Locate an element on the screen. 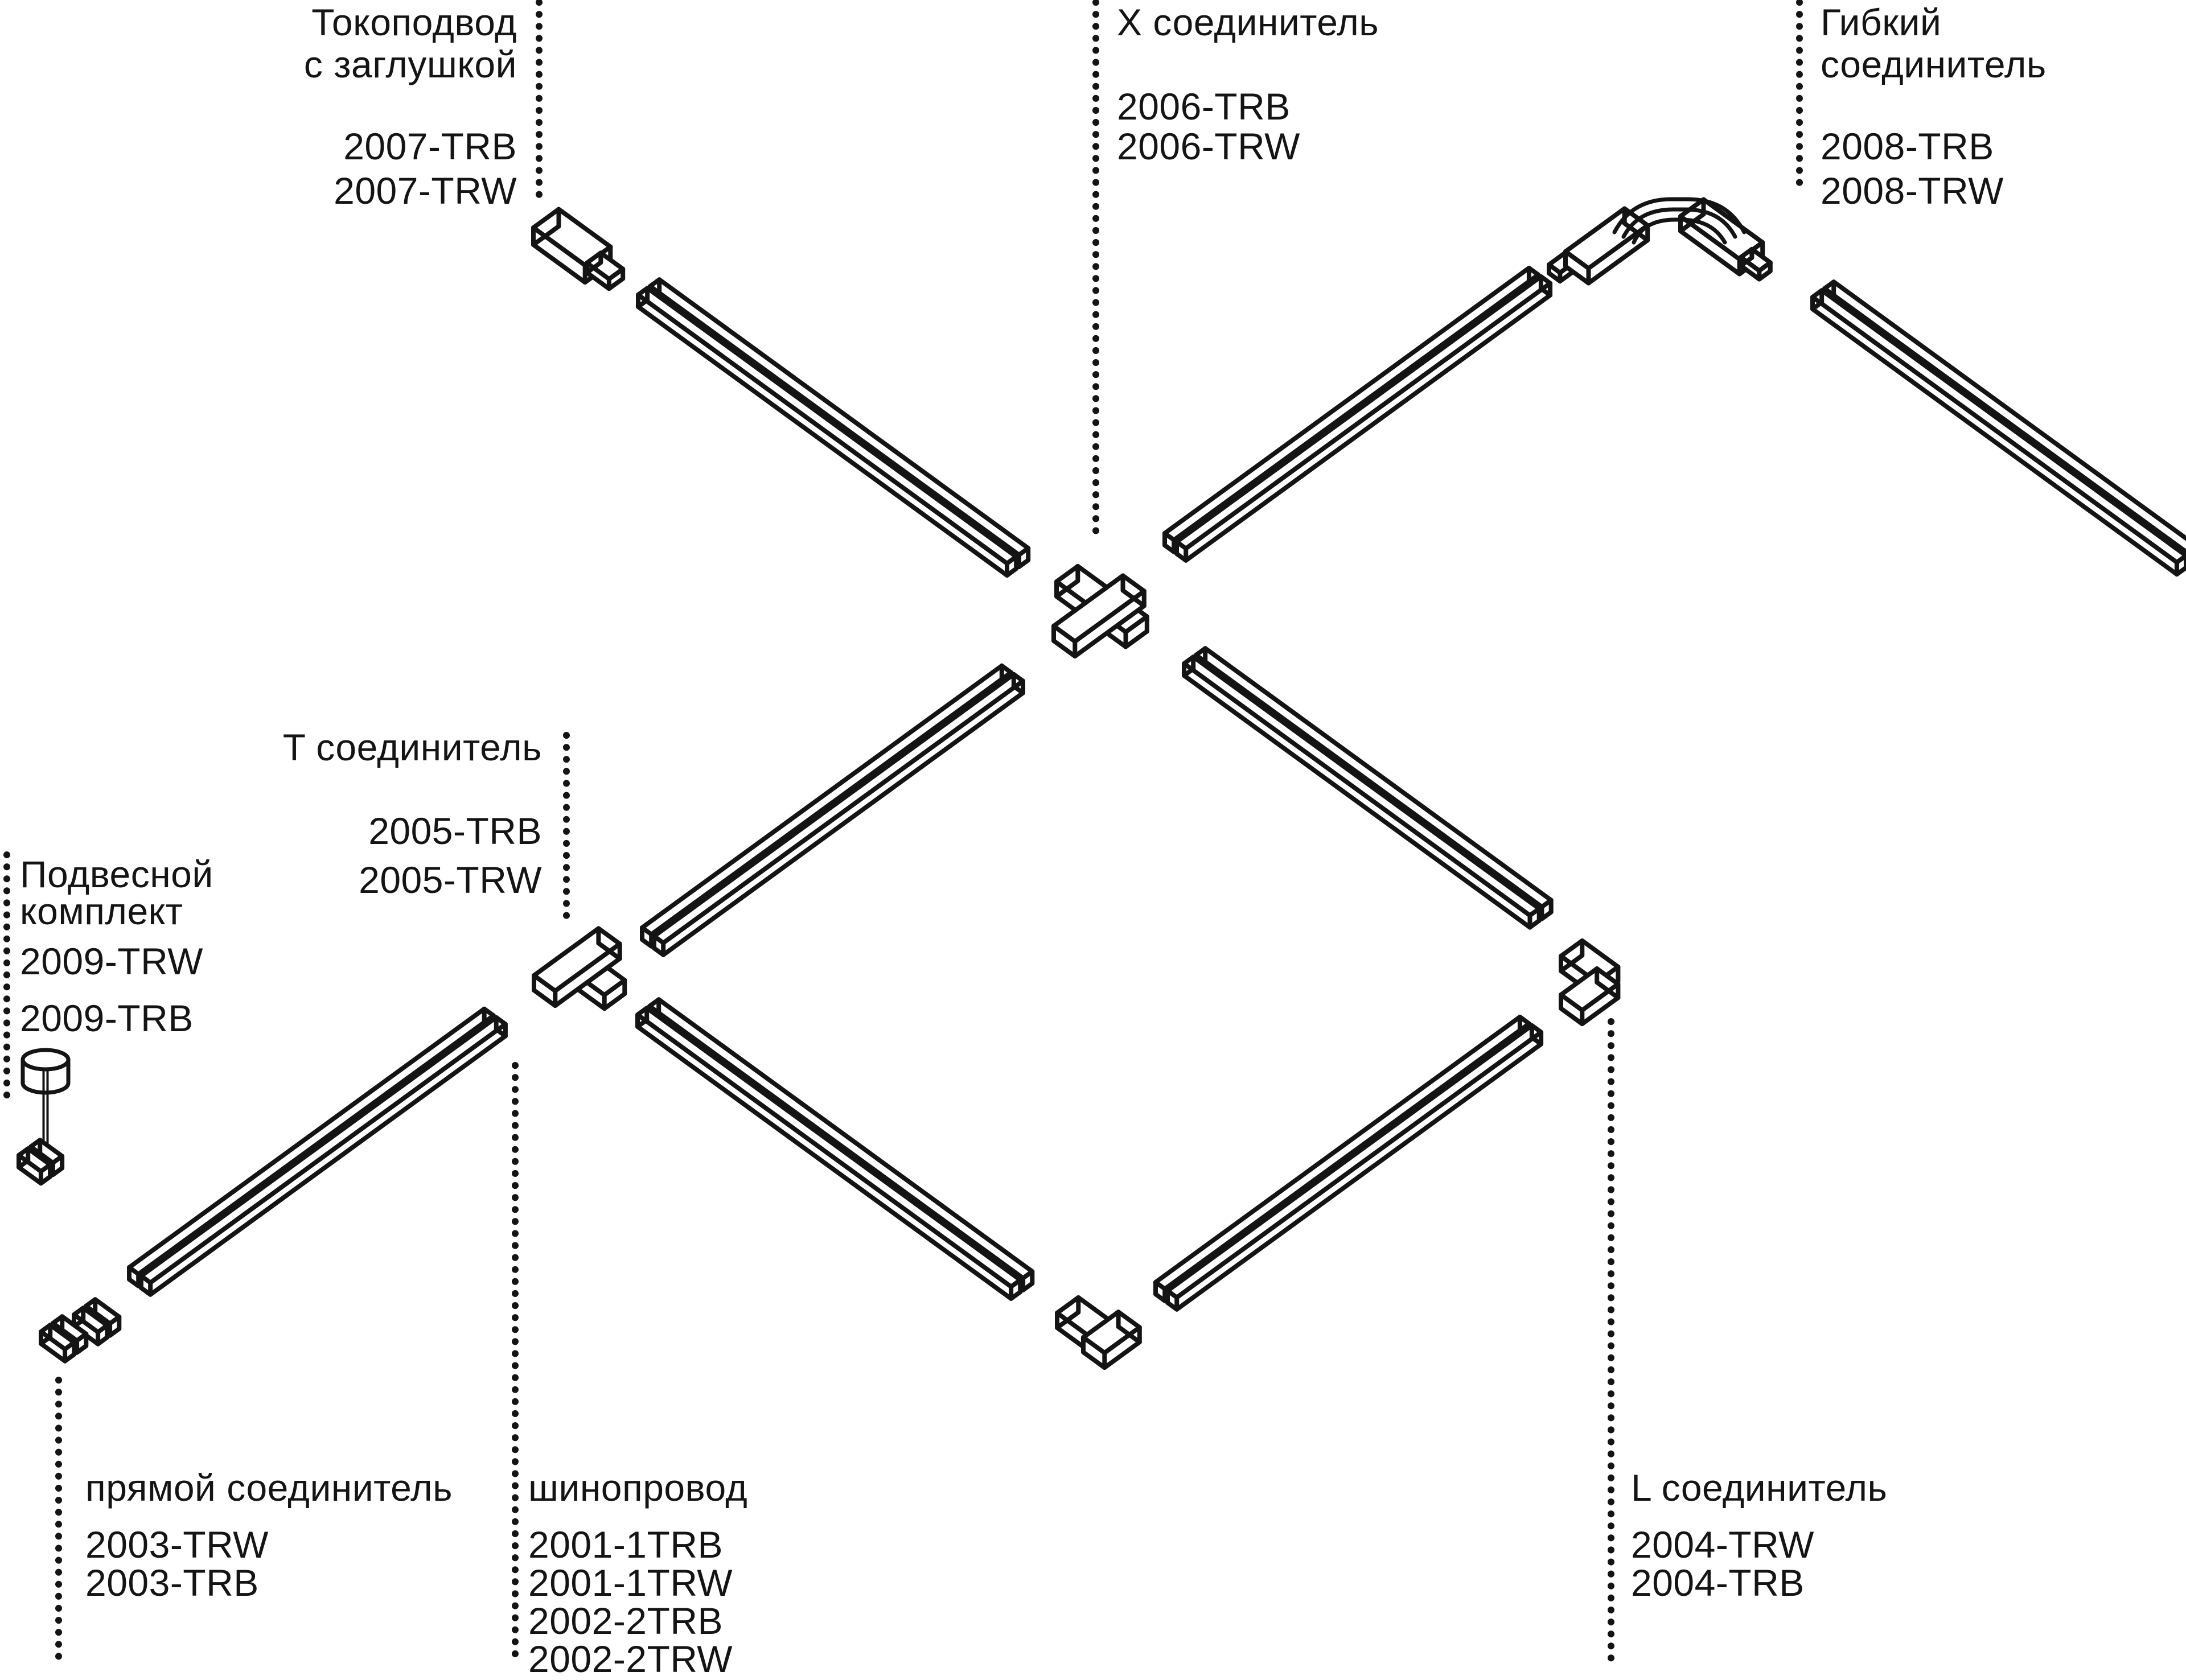 This screenshot has width=2186, height=1680. label-power-feed-code: 2007-TRB is located at coordinates (430, 146).